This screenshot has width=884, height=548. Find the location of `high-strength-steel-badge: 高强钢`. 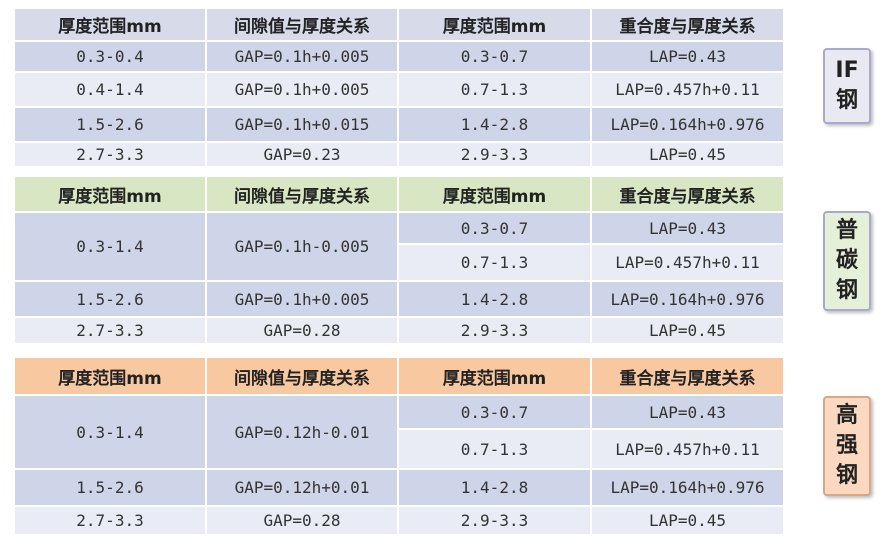

high-strength-steel-badge: 高强钢 is located at coordinates (847, 446).